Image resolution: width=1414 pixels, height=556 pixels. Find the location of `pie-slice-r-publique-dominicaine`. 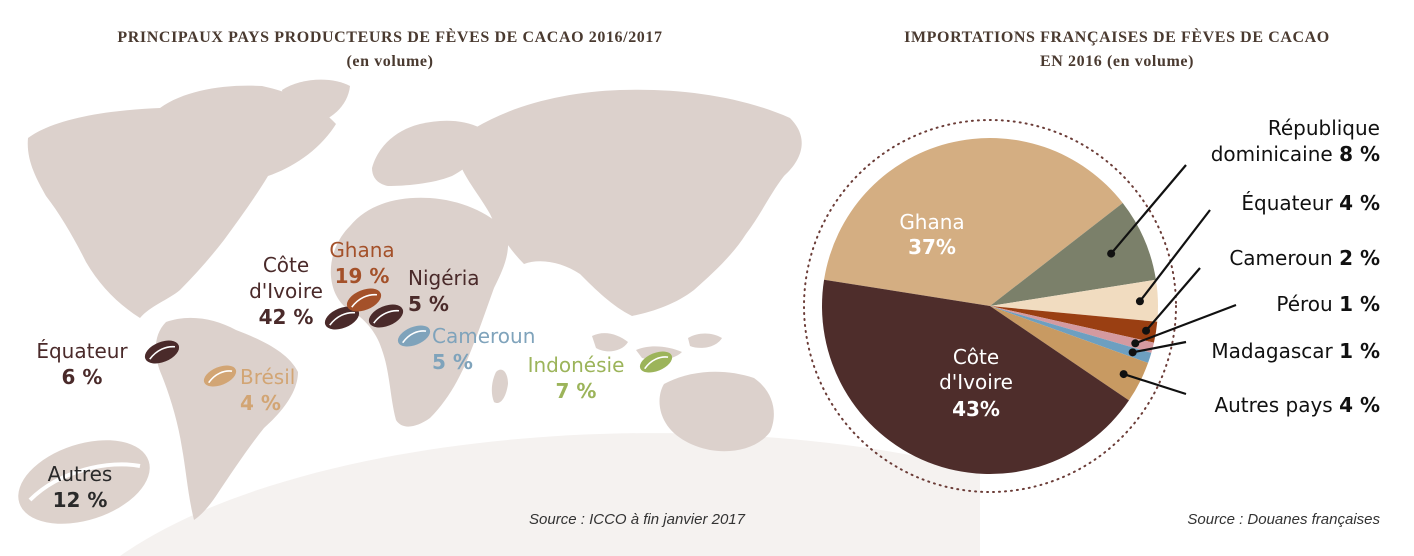

pie-slice-r-publique-dominicaine is located at coordinates (1073, 254).